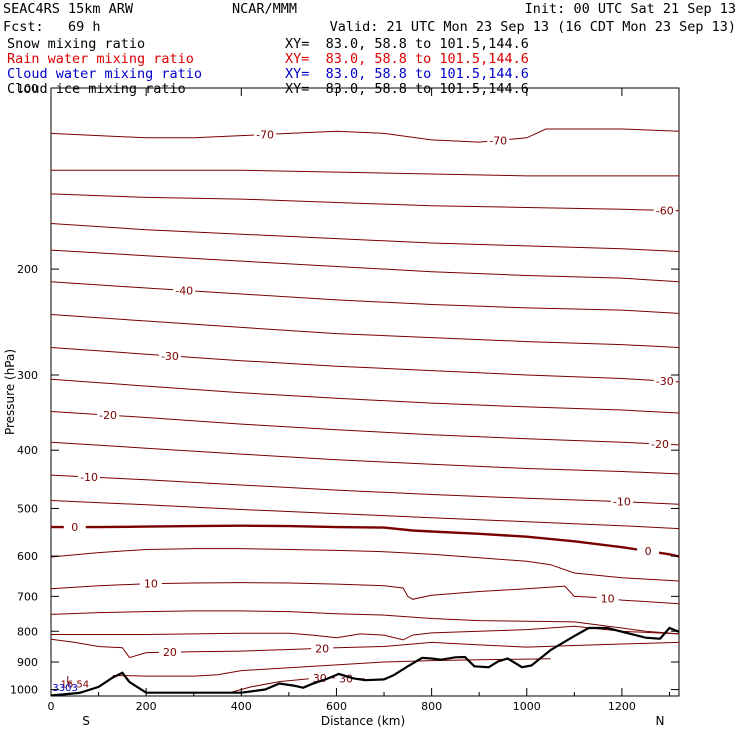 This screenshot has height=744, width=740. What do you see at coordinates (27, 508) in the screenshot?
I see `y-tick-label: 500` at bounding box center [27, 508].